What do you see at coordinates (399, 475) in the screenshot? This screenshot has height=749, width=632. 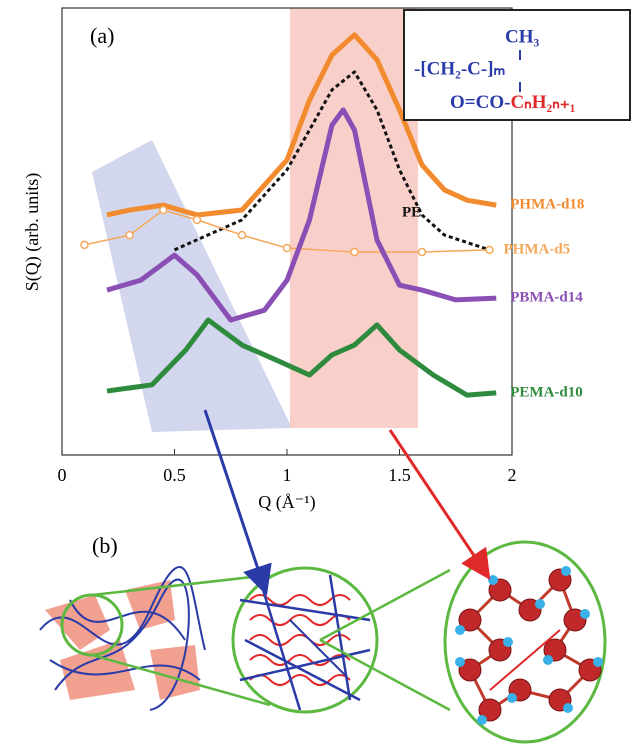 I see `x-tick-label: 1.5` at bounding box center [399, 475].